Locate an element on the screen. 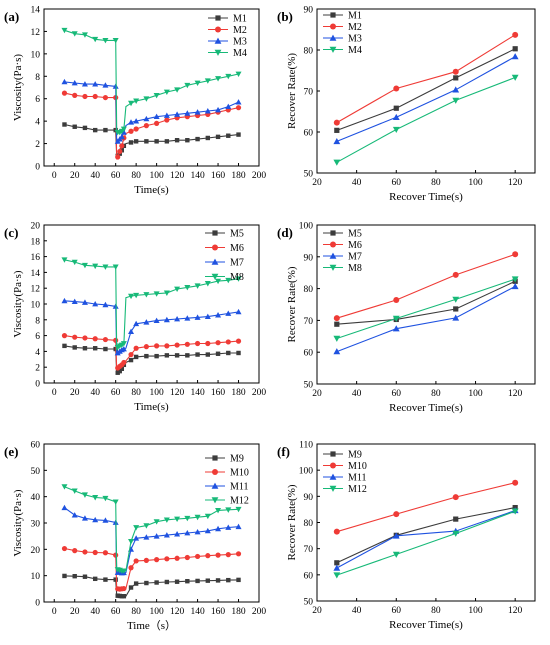  series-m6 is located at coordinates (151, 352).